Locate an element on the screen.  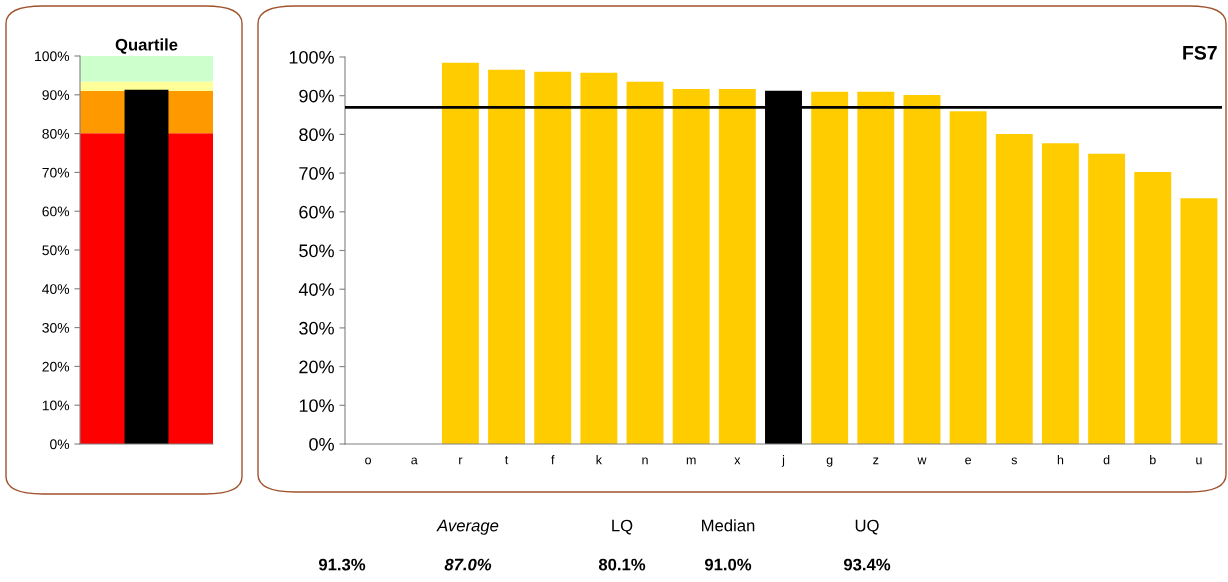
x-tick-label: s is located at coordinates (1014, 461).